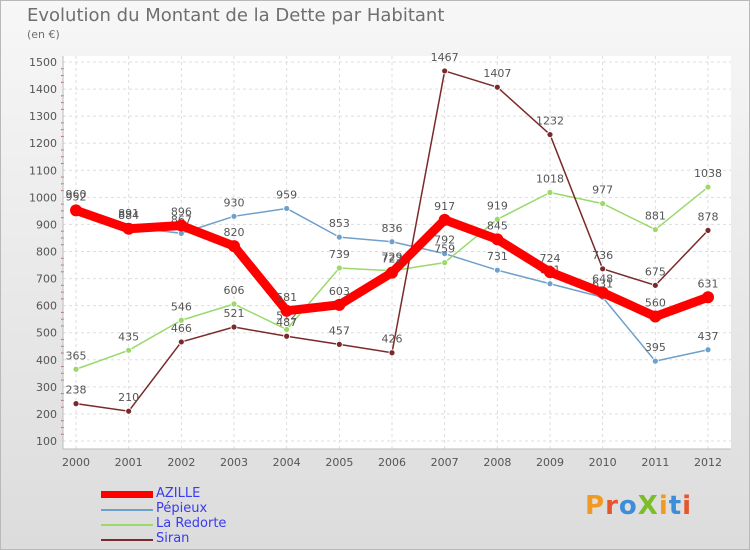 The image size is (750, 550). I want to click on data-label: 546, so click(181, 306).